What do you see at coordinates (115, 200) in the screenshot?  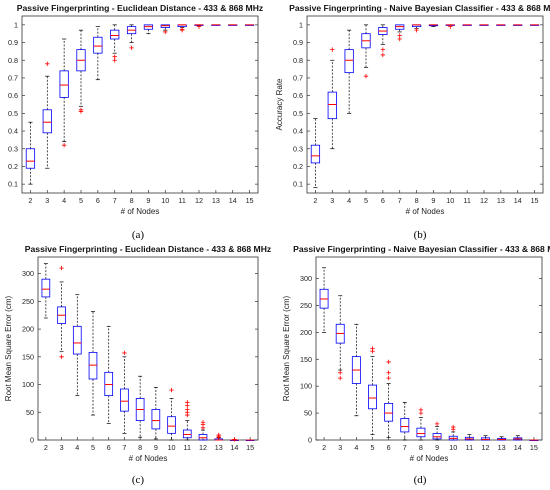 I see `x-tick-label: 7` at bounding box center [115, 200].